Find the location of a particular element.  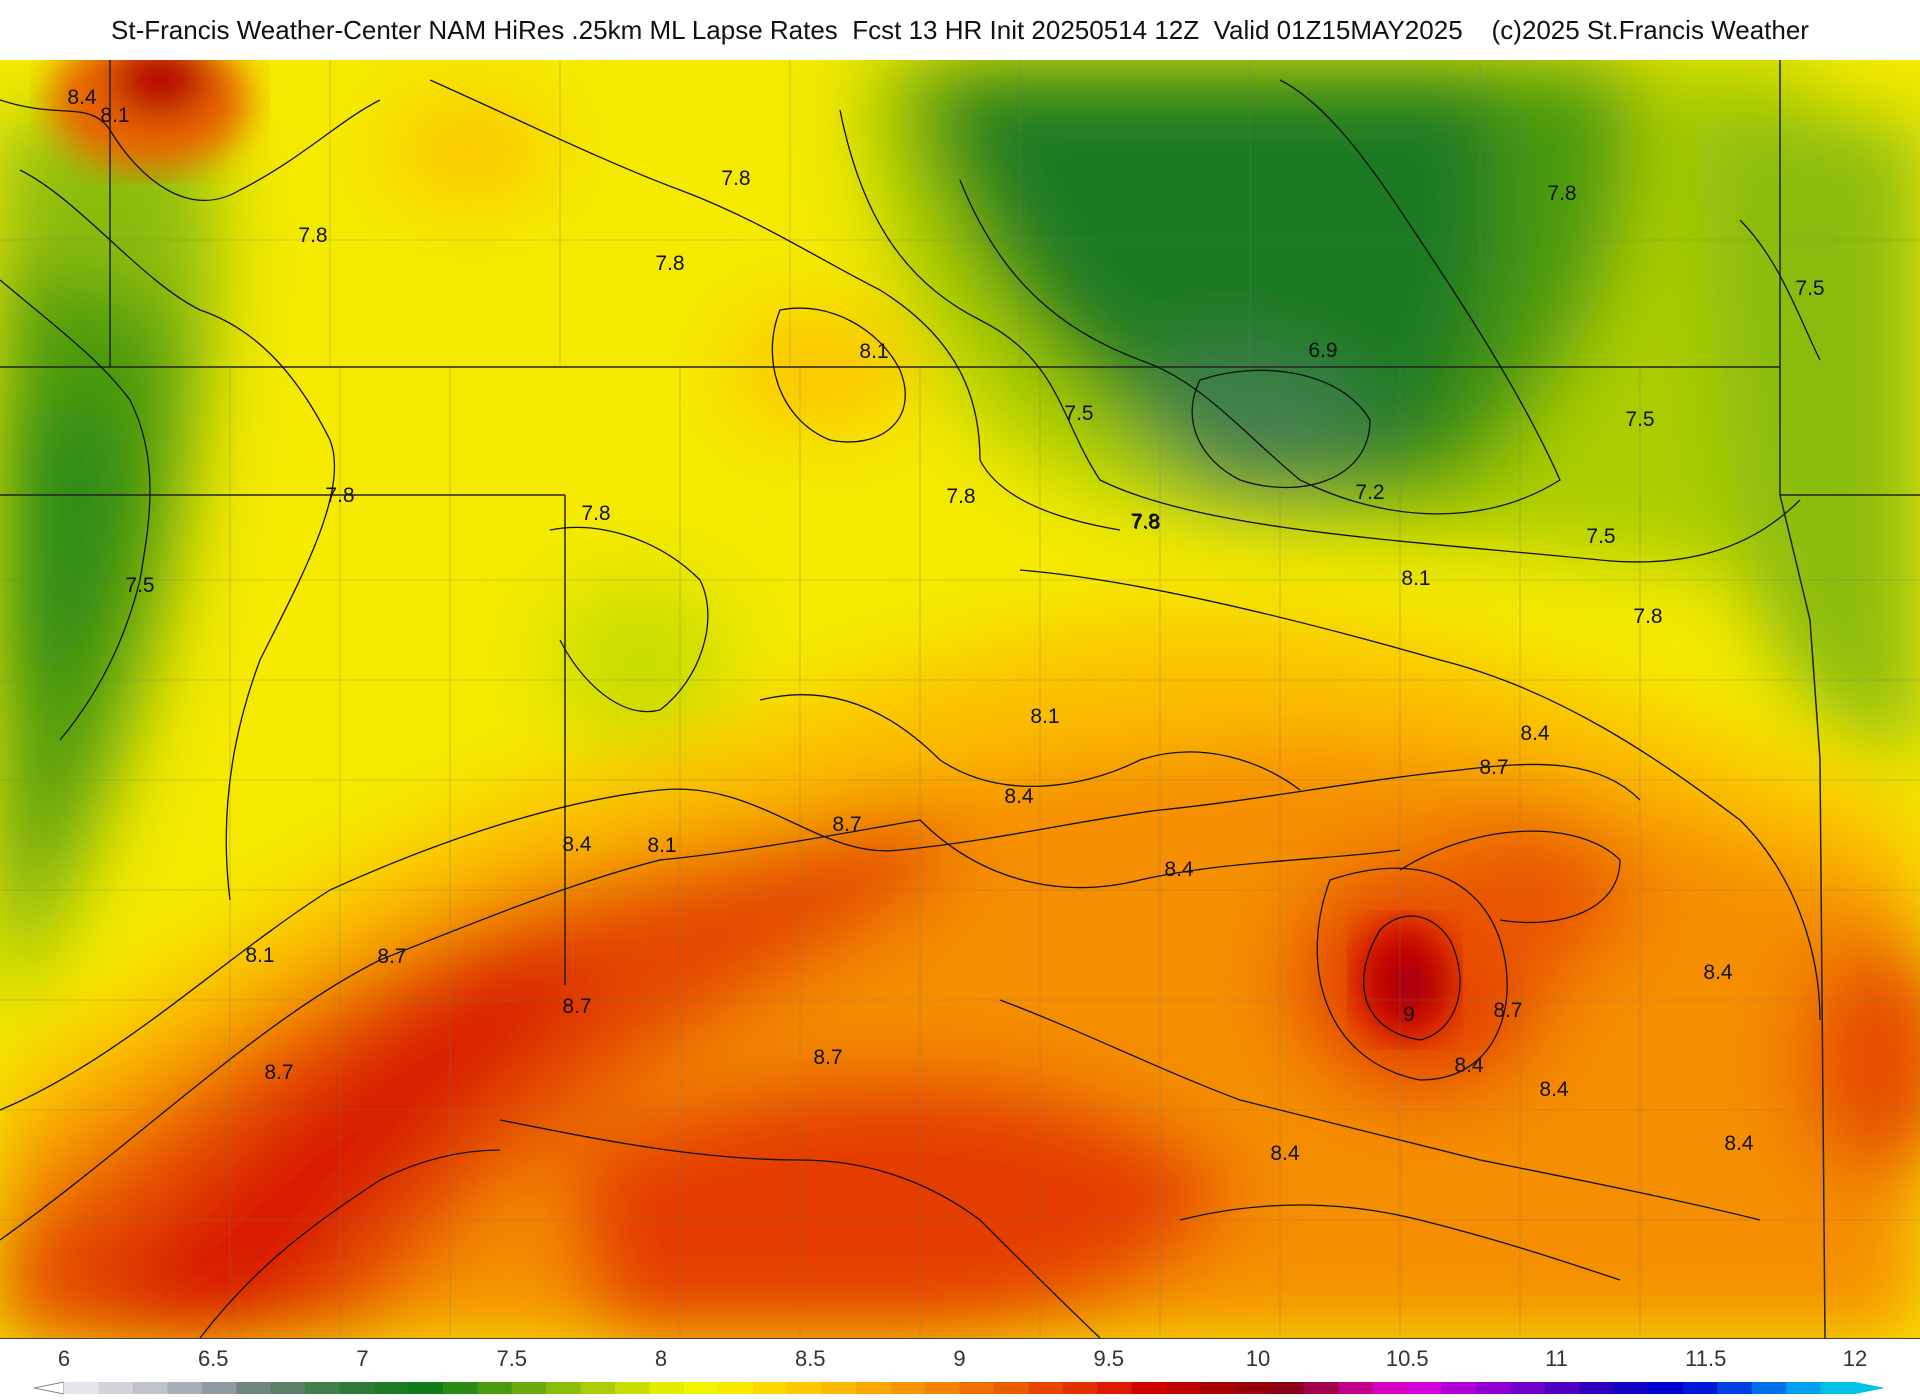

colorbar-tick-label: 7 is located at coordinates (362, 1358).